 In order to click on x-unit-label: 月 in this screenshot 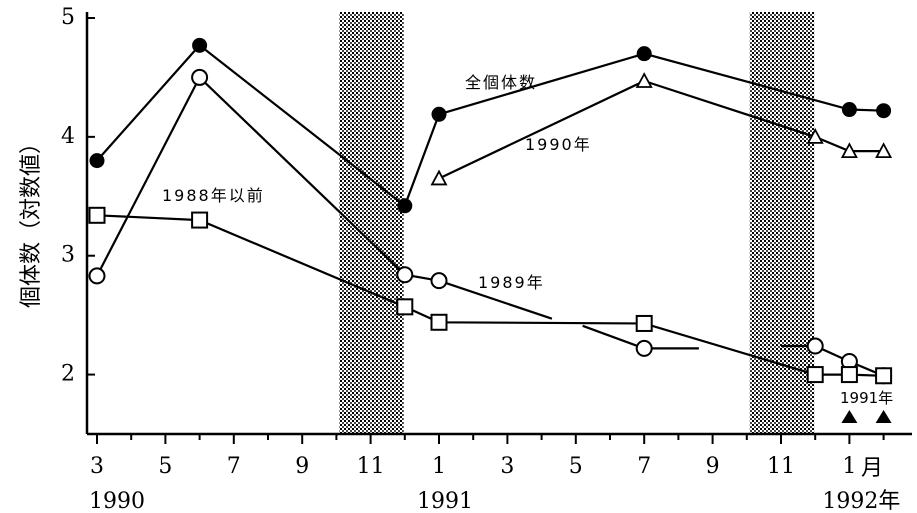, I will do `click(872, 468)`.